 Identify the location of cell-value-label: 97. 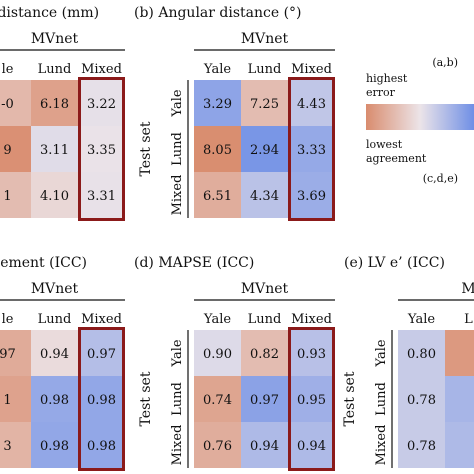
(8, 354).